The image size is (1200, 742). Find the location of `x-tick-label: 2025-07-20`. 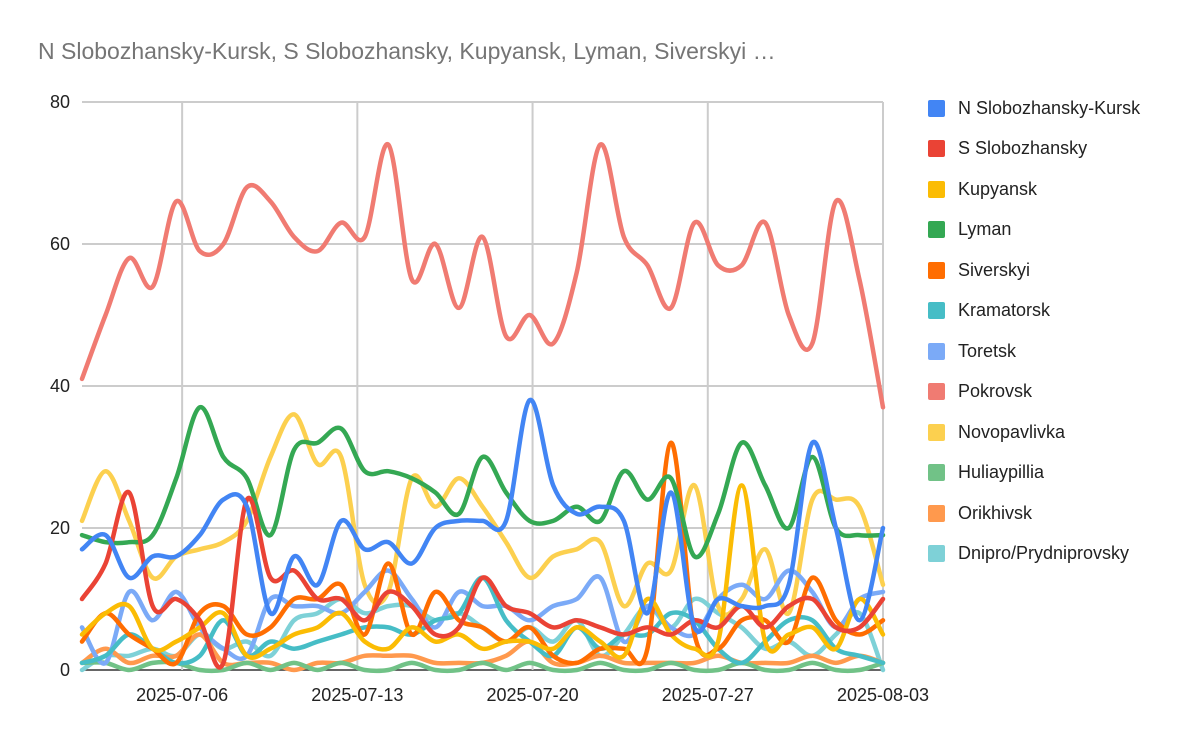

x-tick-label: 2025-07-20 is located at coordinates (533, 695).